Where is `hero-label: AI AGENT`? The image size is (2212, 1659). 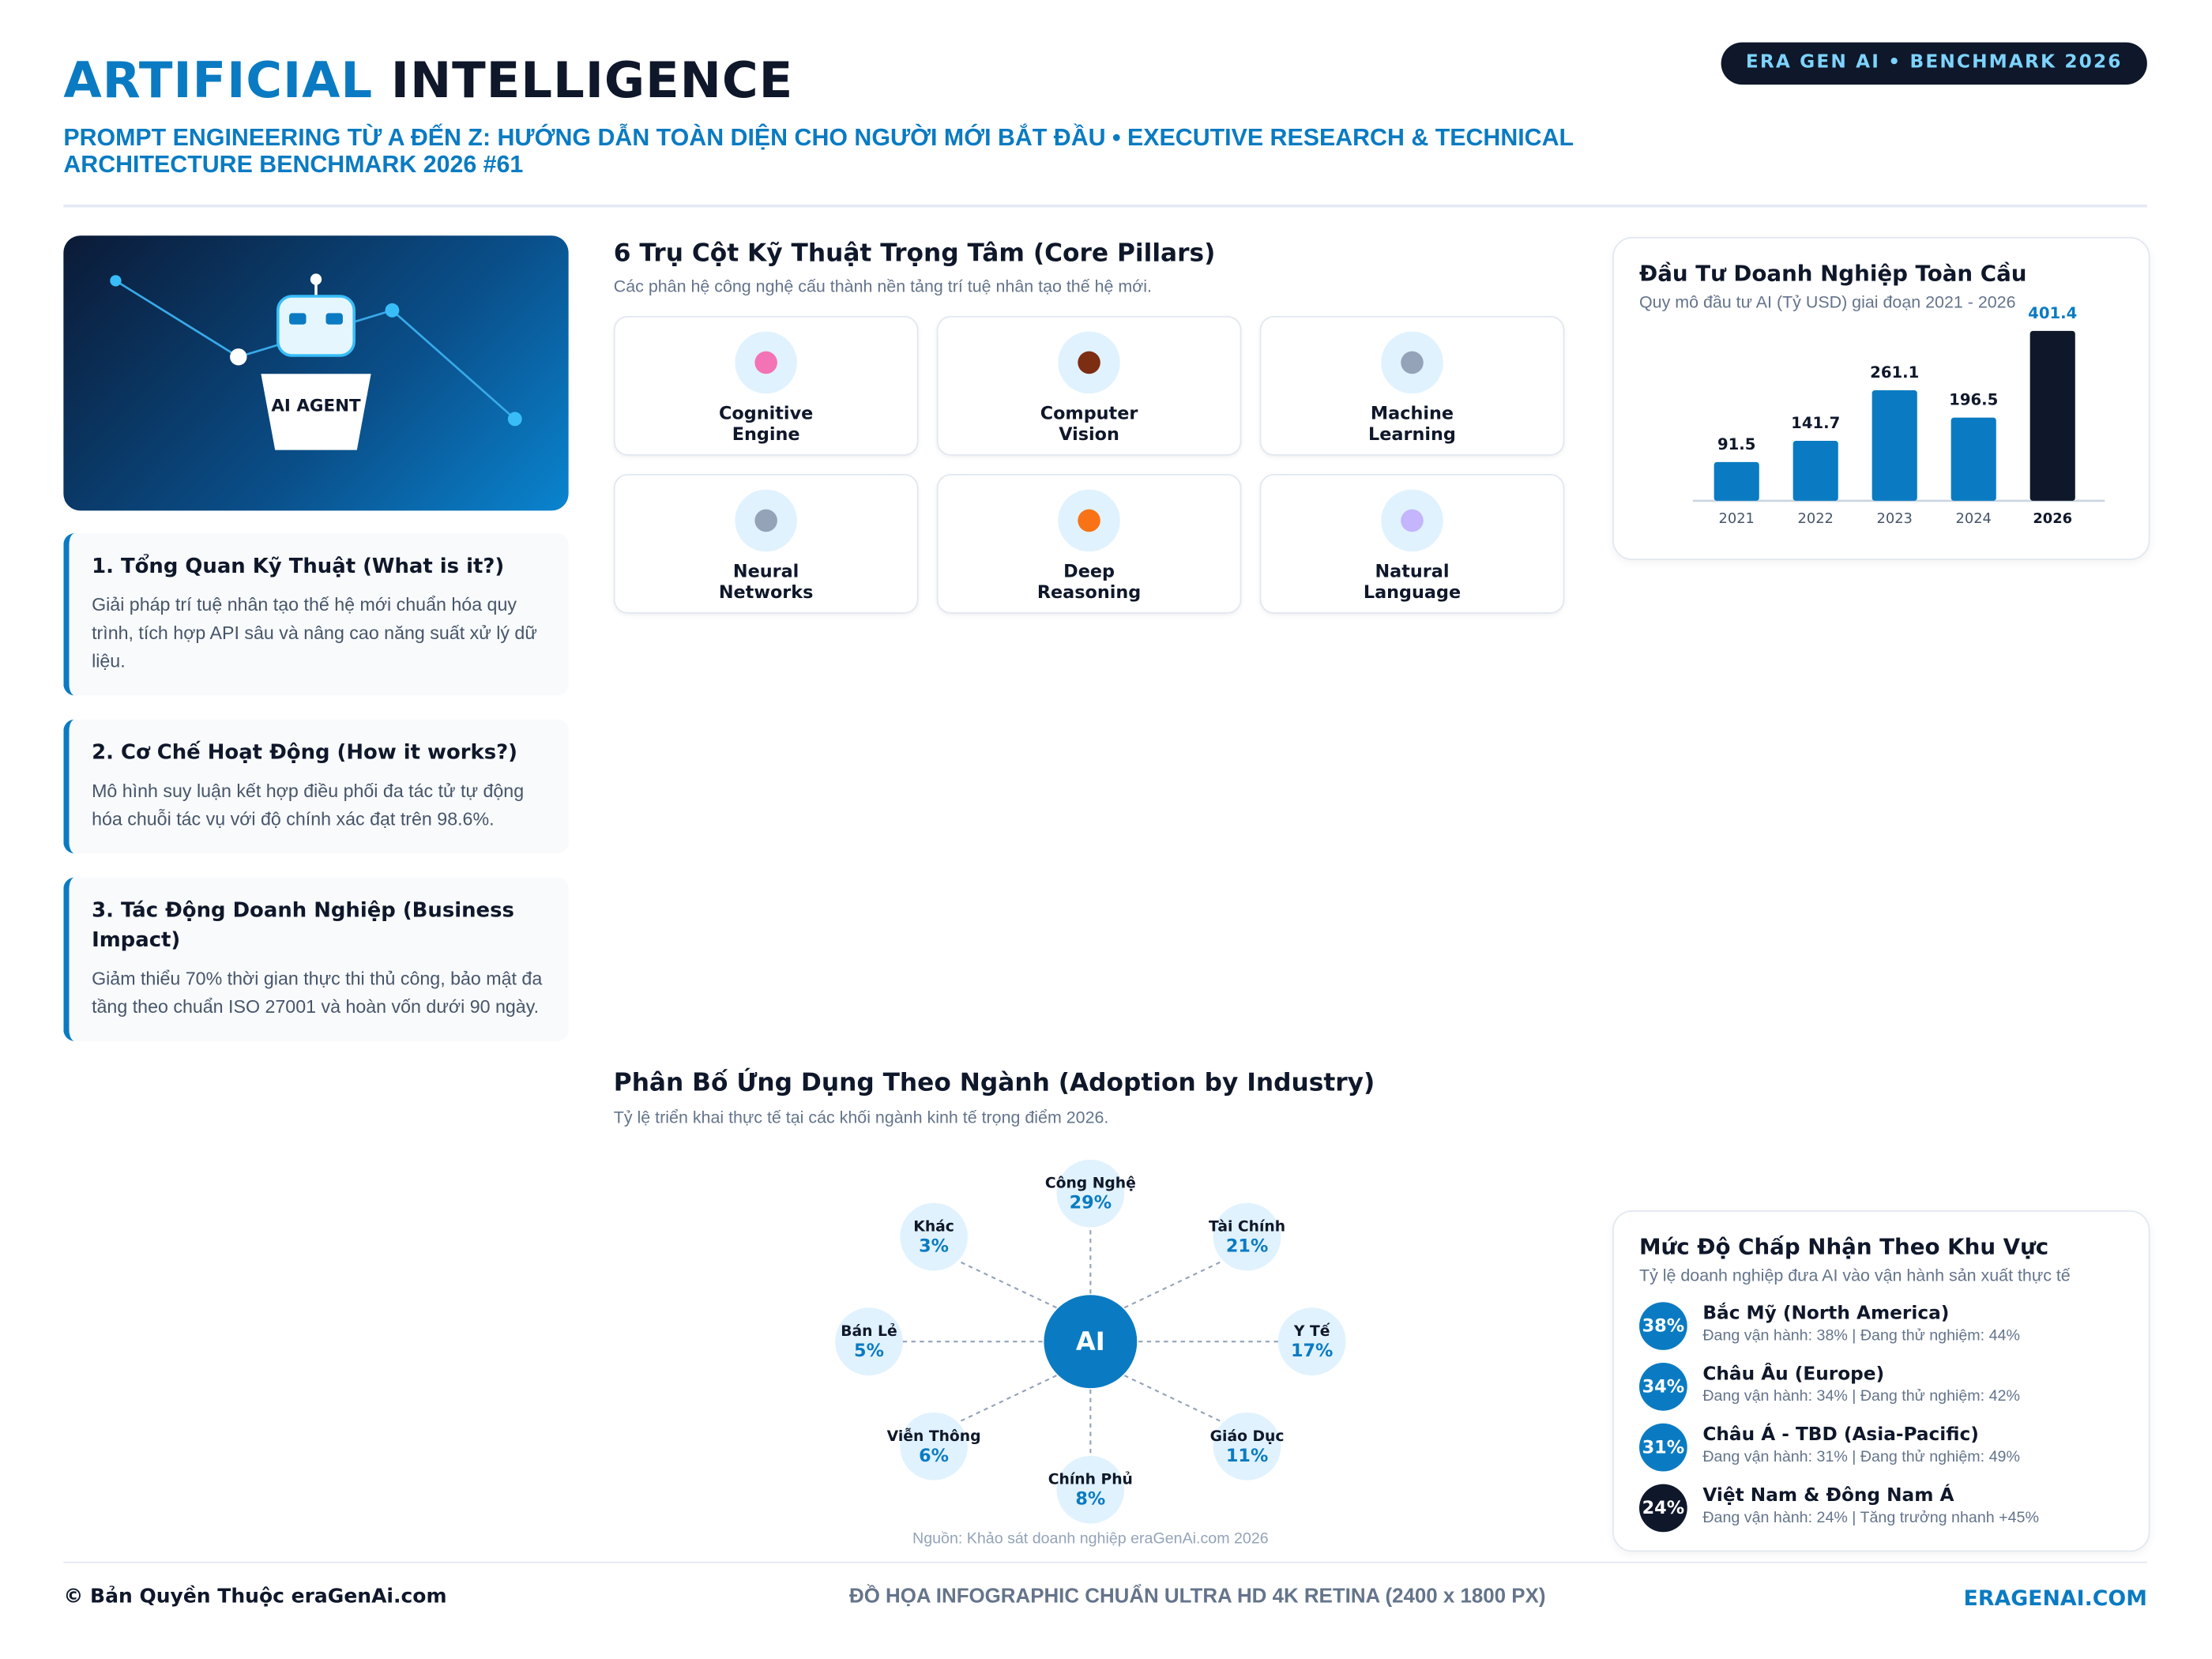
hero-label: AI AGENT is located at coordinates (316, 406).